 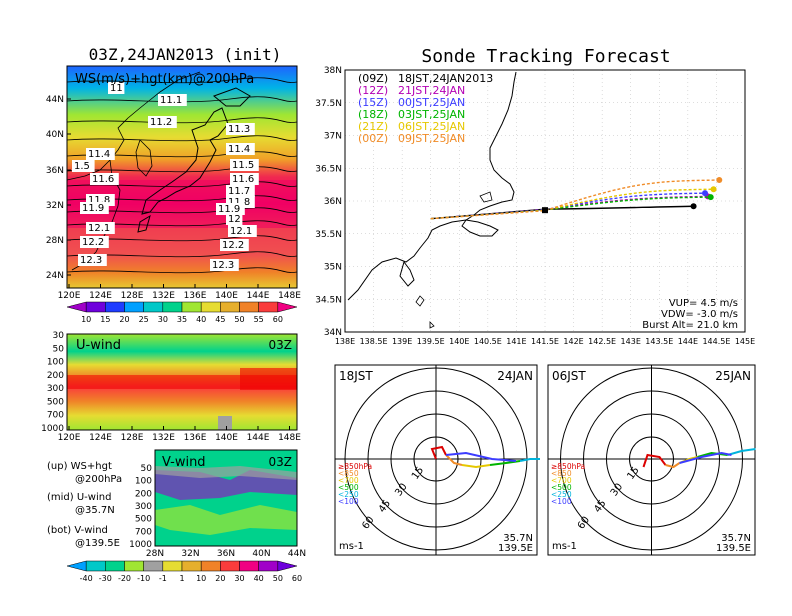 What do you see at coordinates (278, 319) in the screenshot?
I see `colorbar-label: 60` at bounding box center [278, 319].